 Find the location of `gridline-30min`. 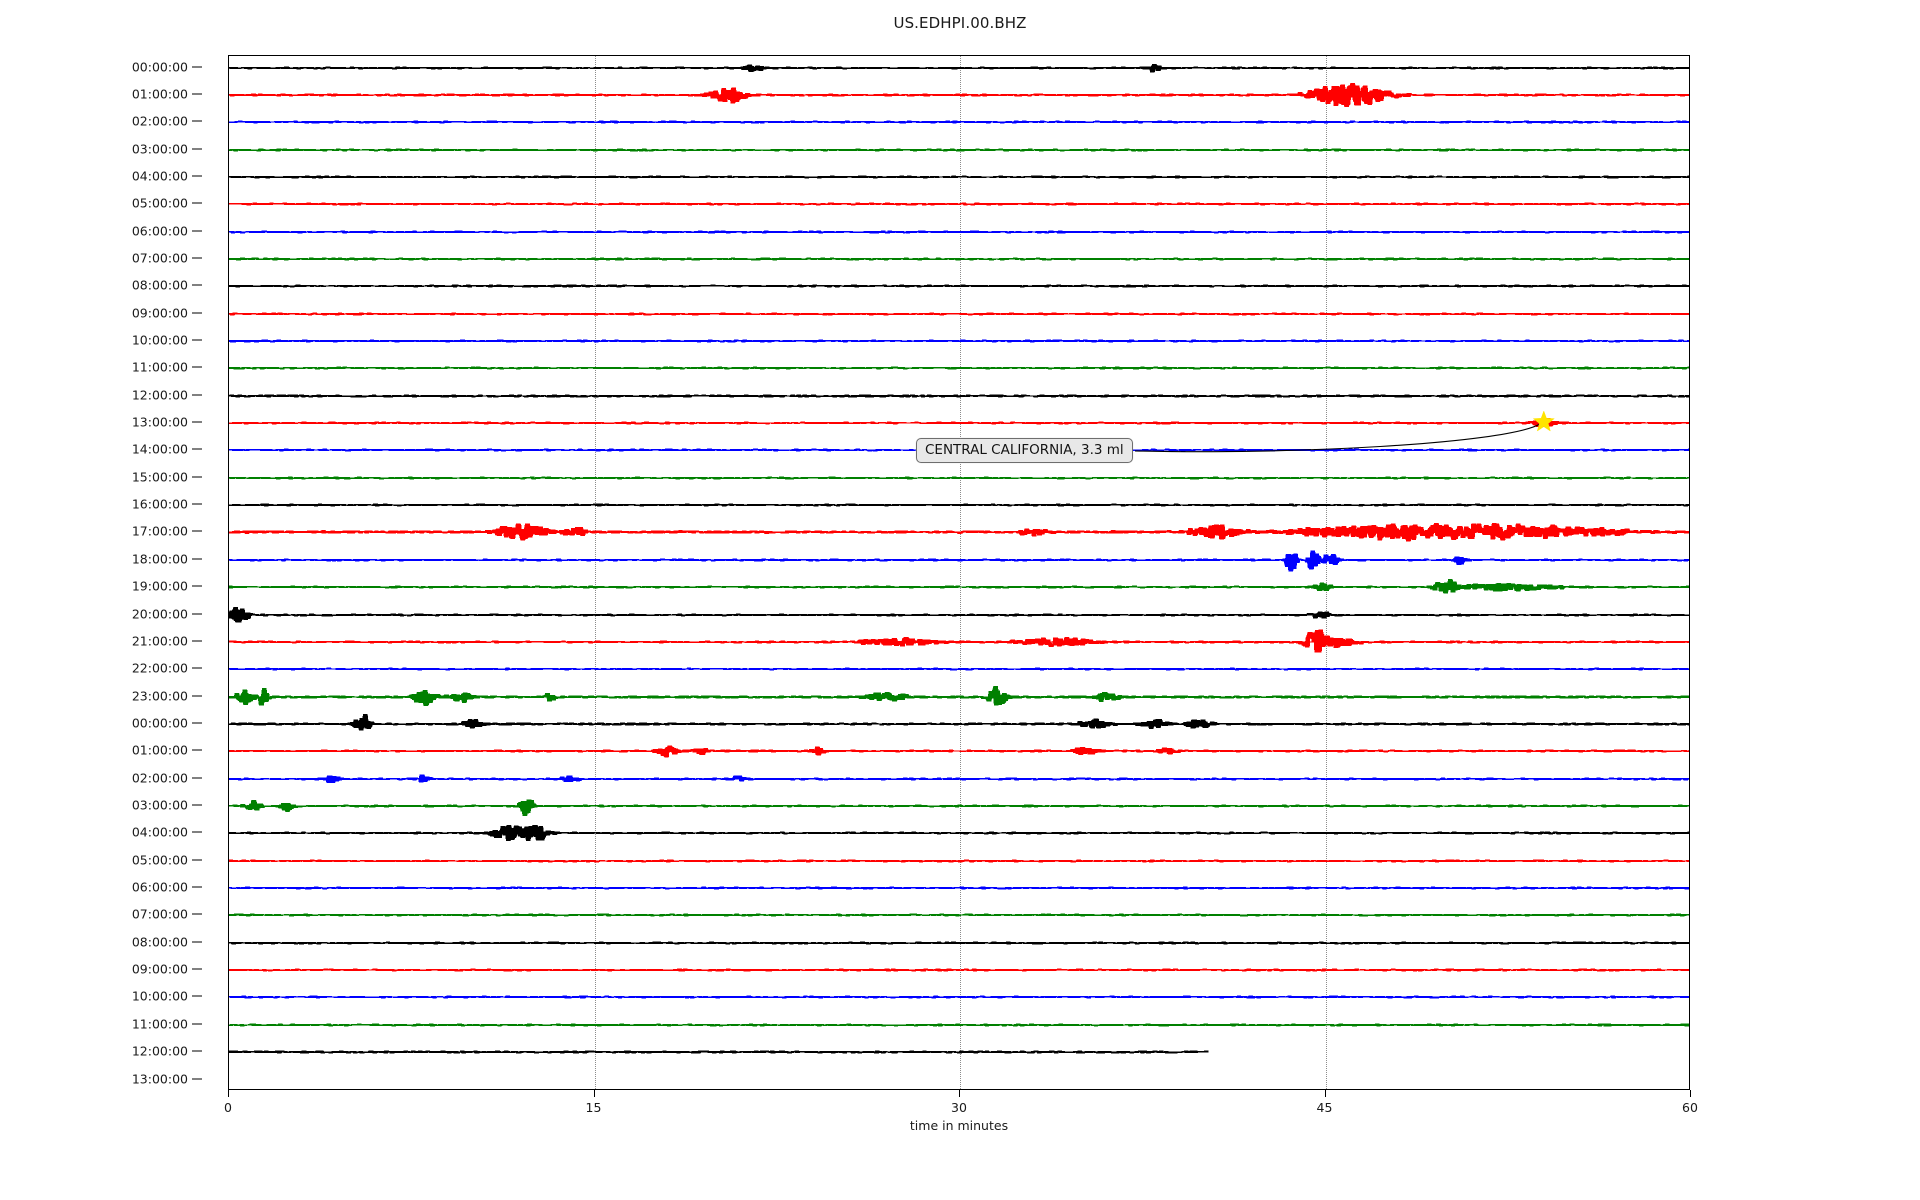

gridline-30min is located at coordinates (960, 572).